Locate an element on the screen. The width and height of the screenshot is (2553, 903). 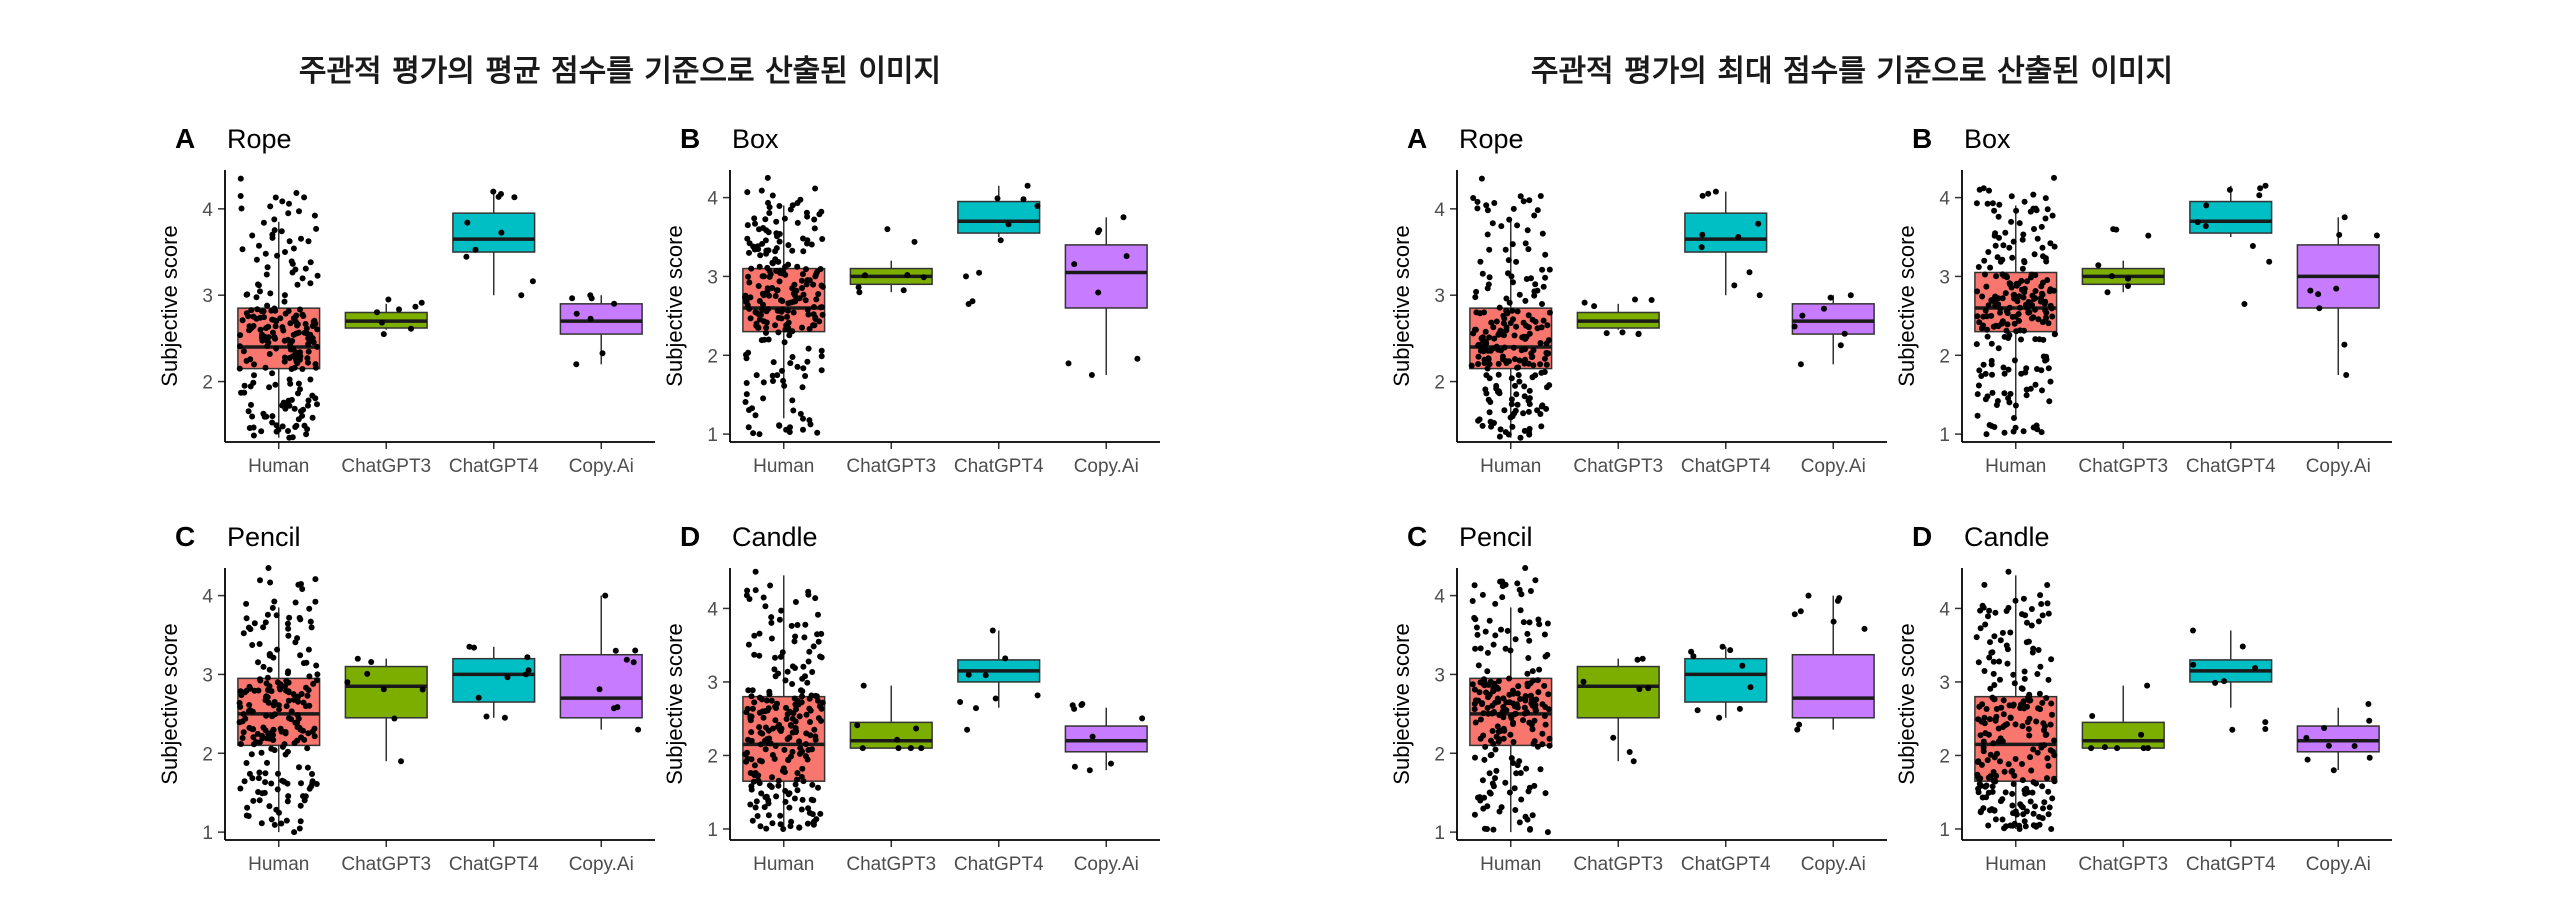
box-copyai is located at coordinates (1833, 662).